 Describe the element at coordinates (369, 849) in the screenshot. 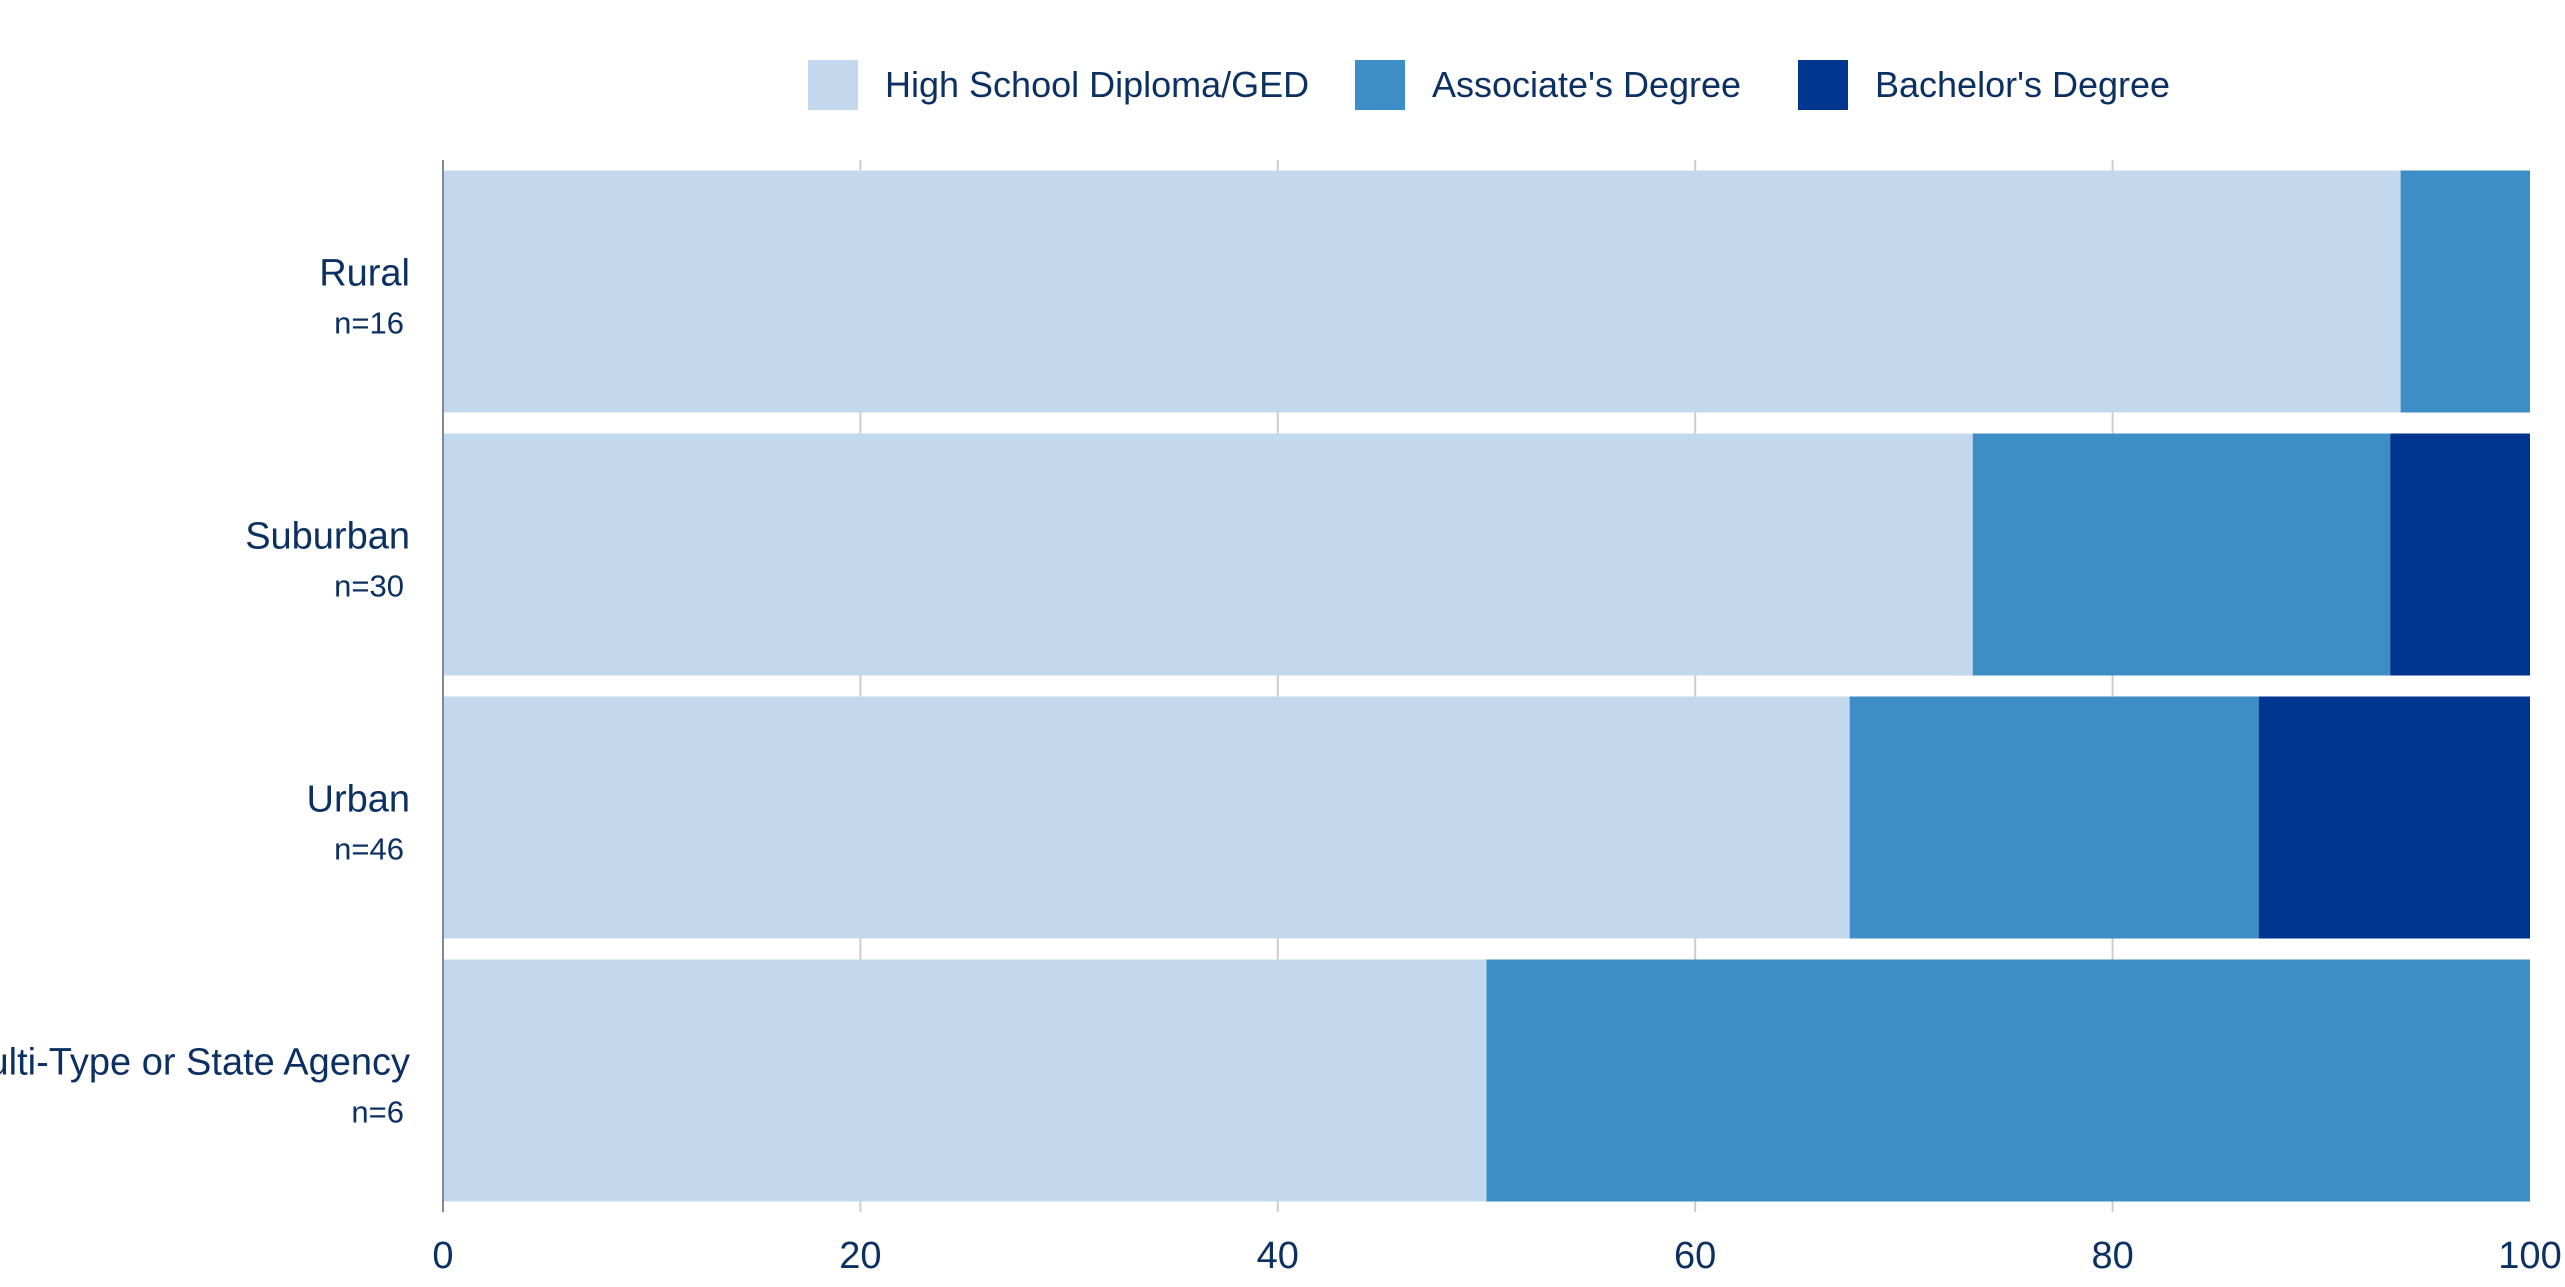

I see `category-n-urban: n=46` at that location.